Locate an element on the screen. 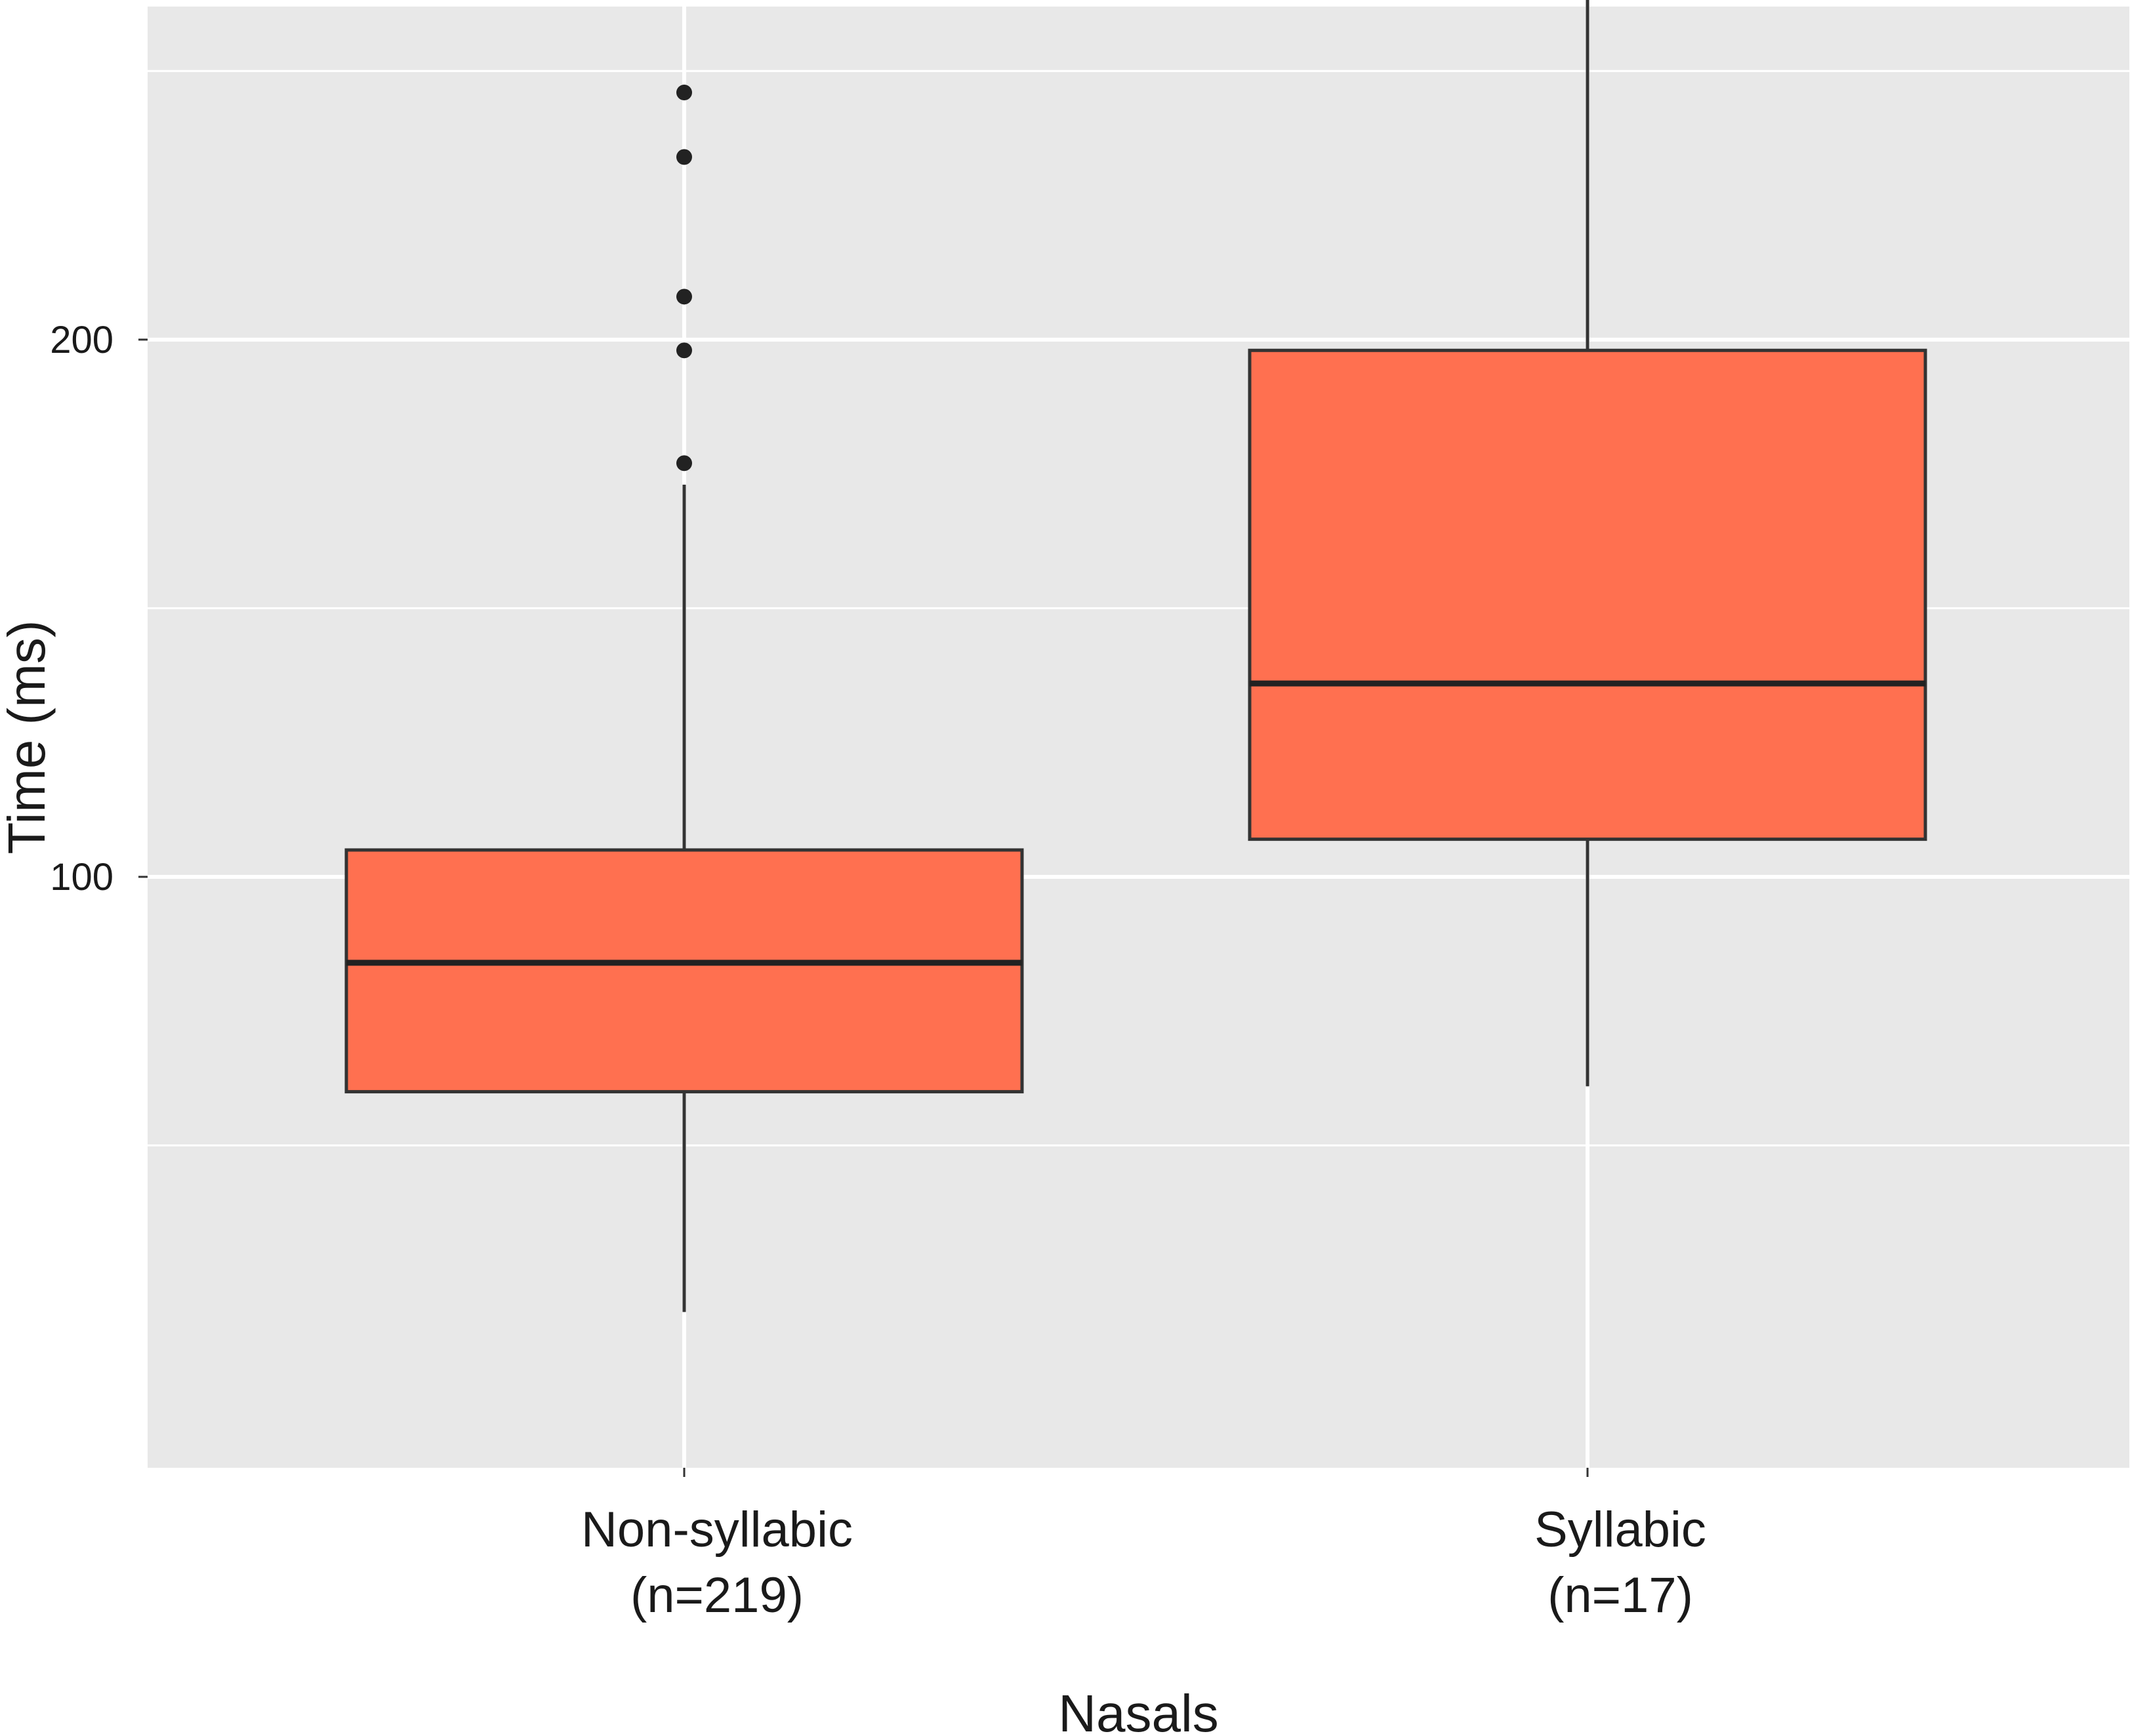 The width and height of the screenshot is (2132, 1736). x-tick-label: Syllabic is located at coordinates (1620, 1530).